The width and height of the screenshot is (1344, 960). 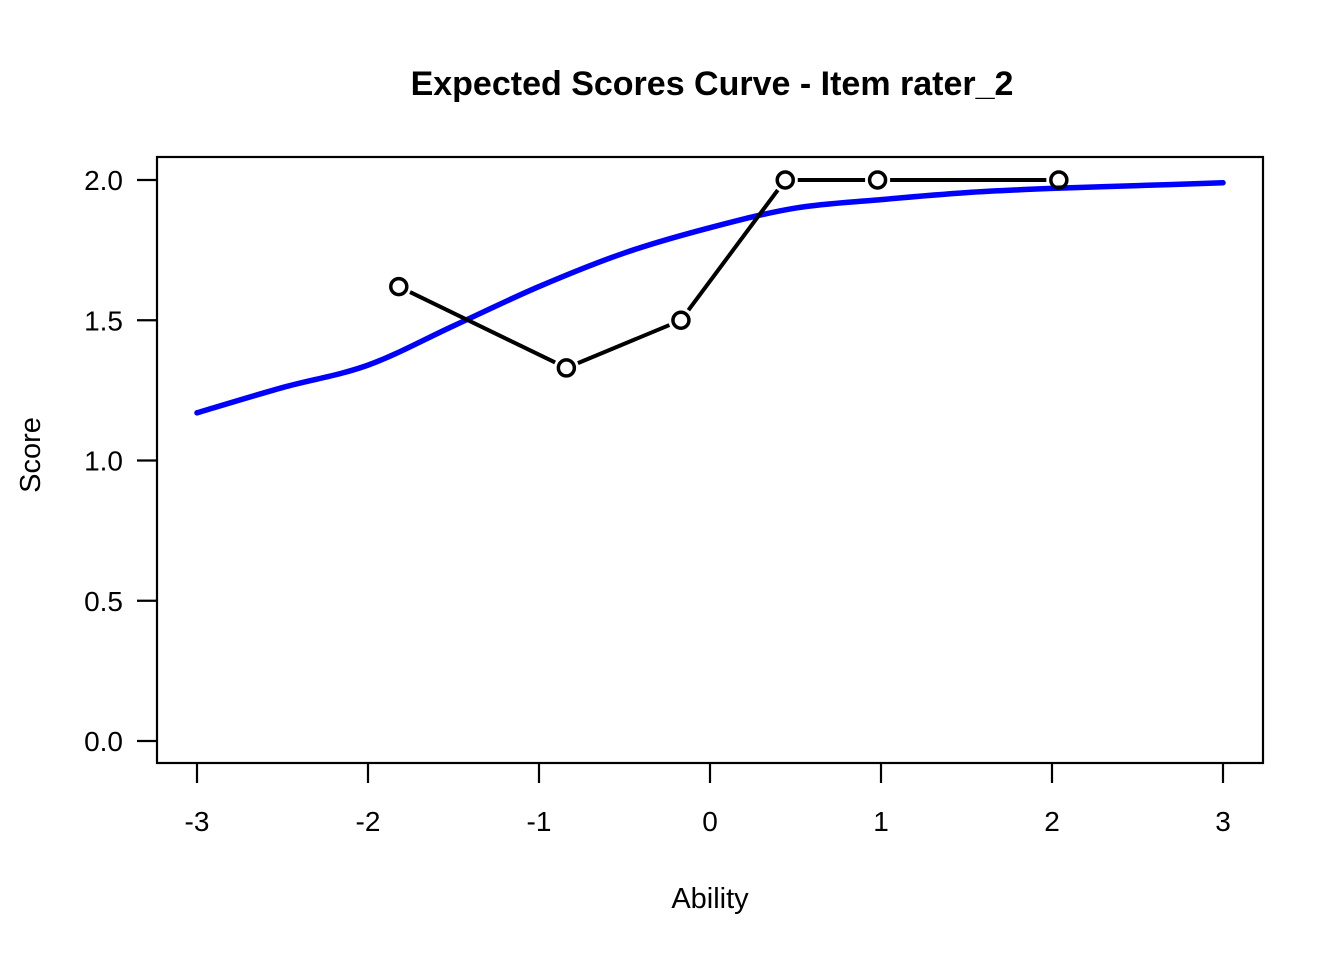 What do you see at coordinates (1052, 821) in the screenshot?
I see `x-tick-label: 2` at bounding box center [1052, 821].